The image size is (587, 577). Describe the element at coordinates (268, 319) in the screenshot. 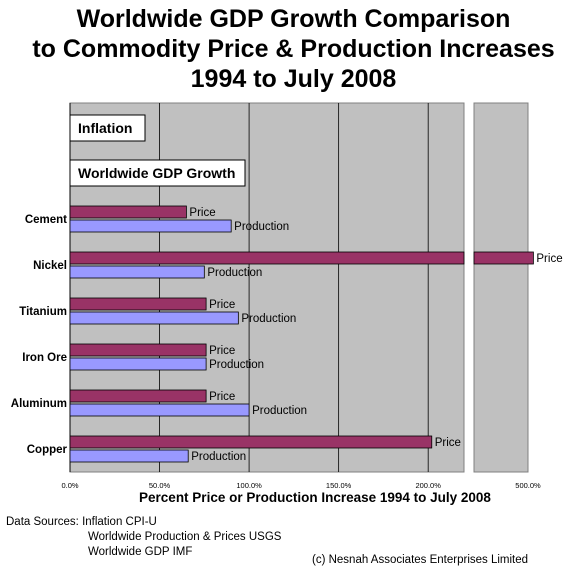

I see `data-label-1-2: Production` at that location.